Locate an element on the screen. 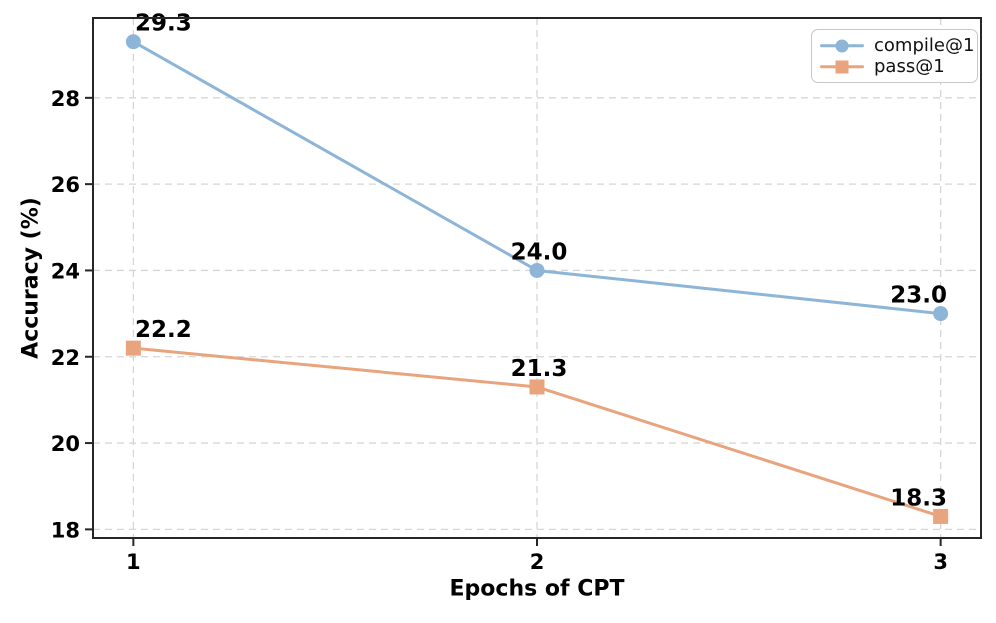 The width and height of the screenshot is (996, 623). data-point-label: 29.3 is located at coordinates (163, 24).